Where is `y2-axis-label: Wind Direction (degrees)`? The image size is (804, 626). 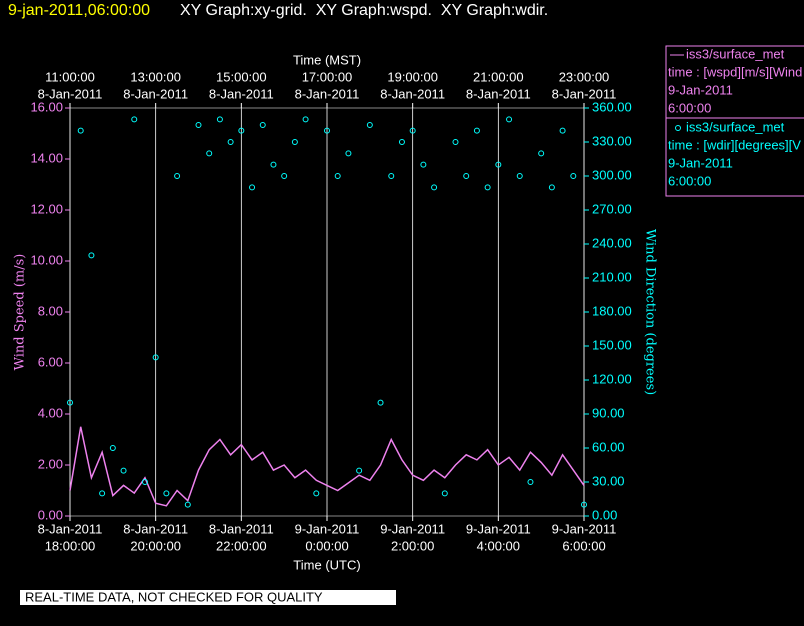 y2-axis-label: Wind Direction (degrees) is located at coordinates (650, 312).